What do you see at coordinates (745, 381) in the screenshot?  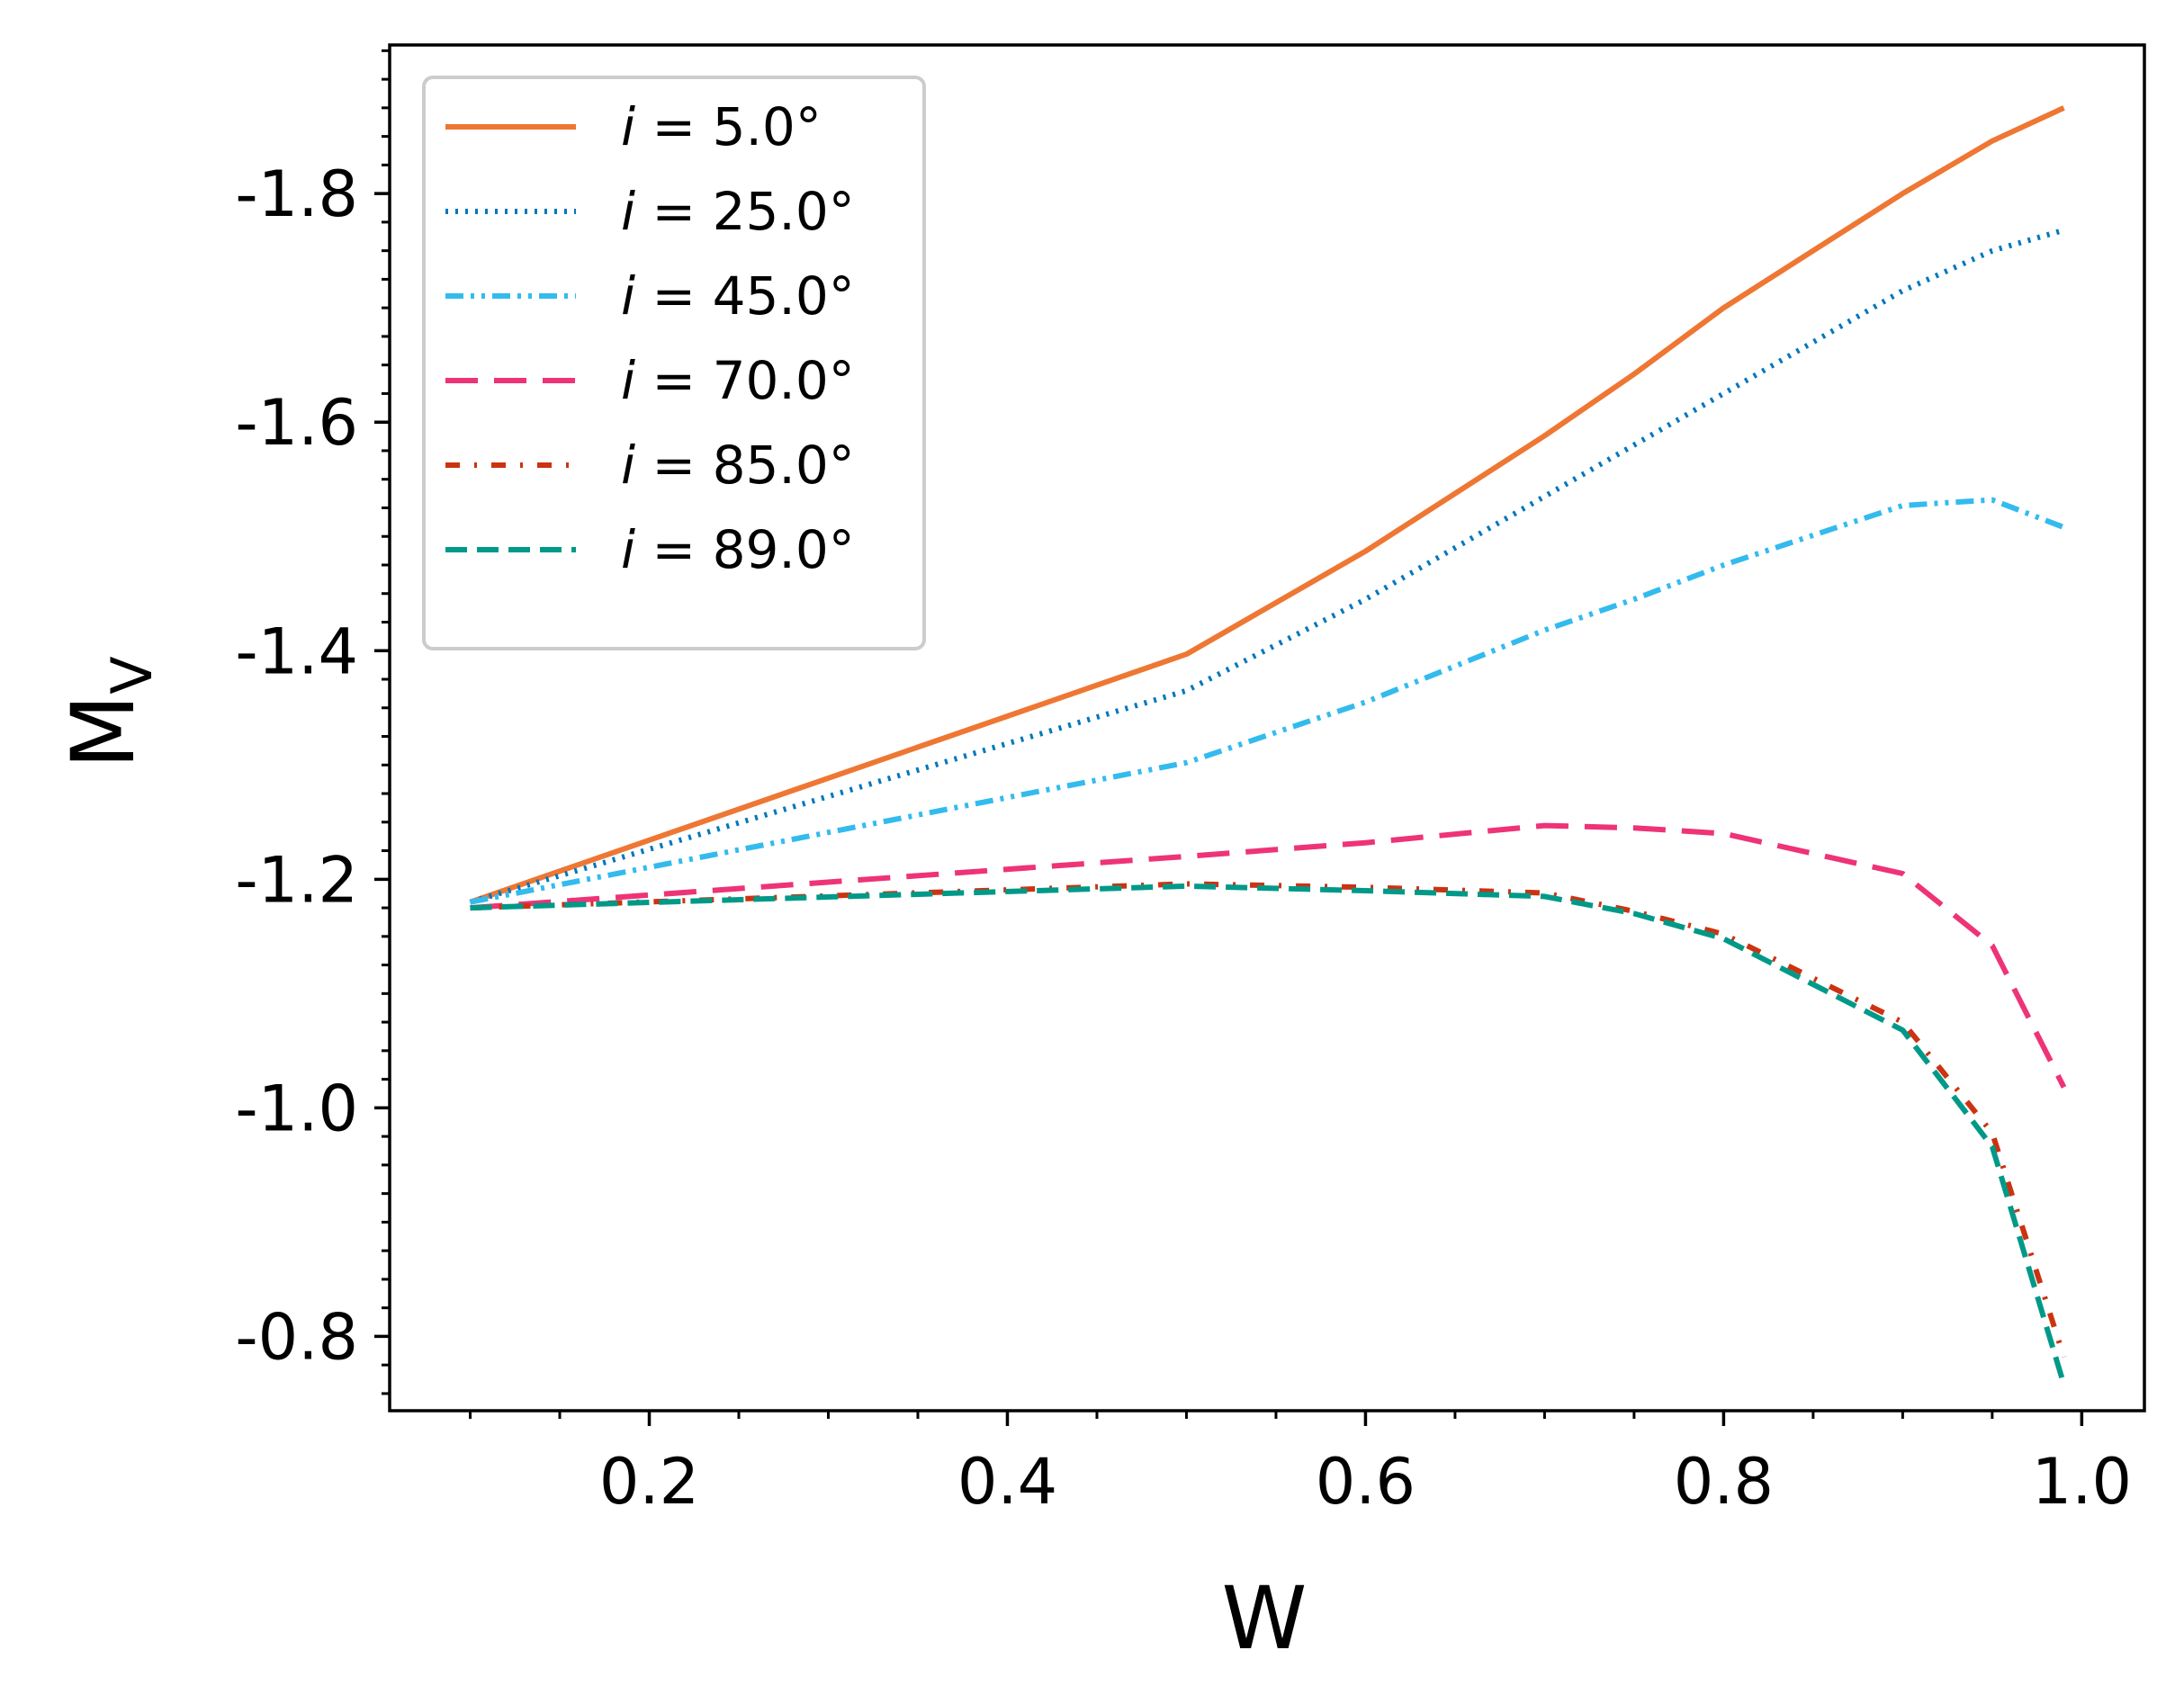 I see `legend-label-rest: = 70.0°` at bounding box center [745, 381].